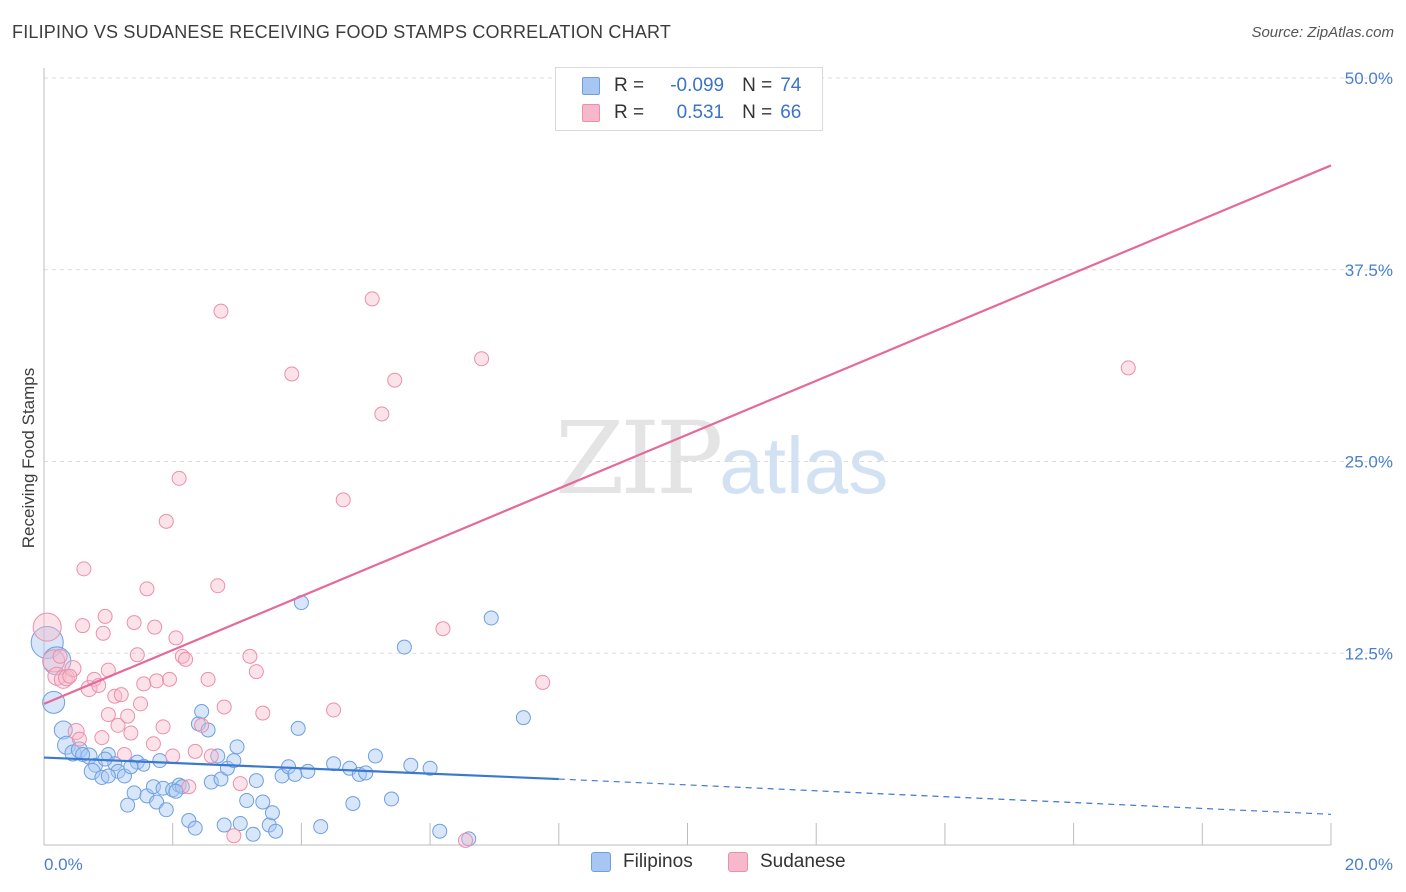  I want to click on y-tick-label: 25.0%, so click(1369, 462).